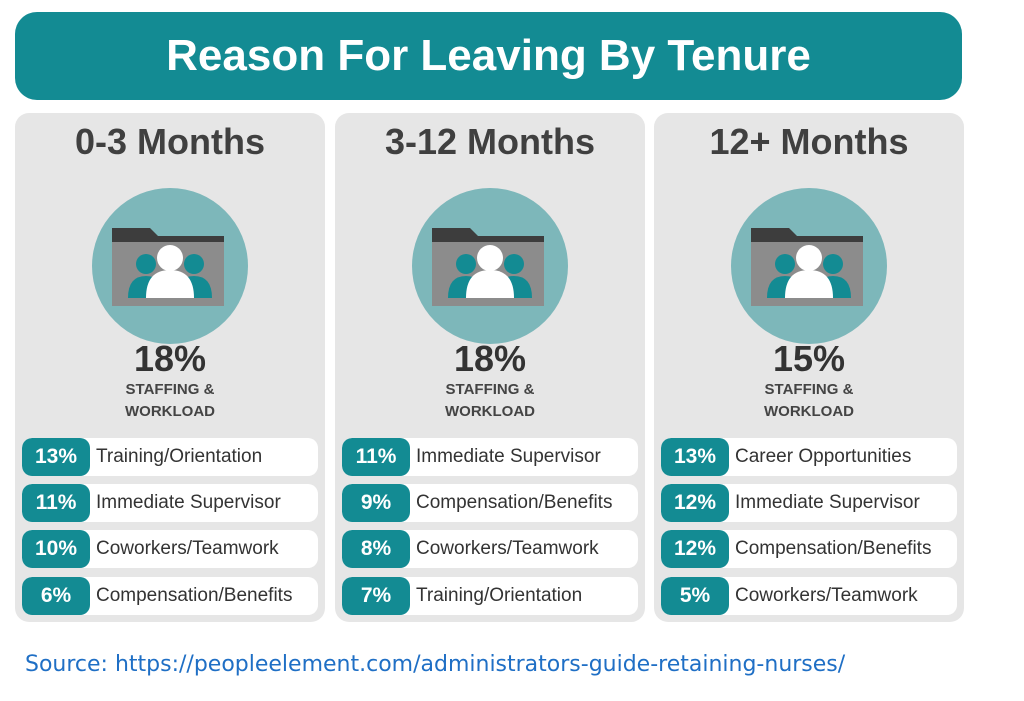 The height and width of the screenshot is (701, 1024). I want to click on reason-percent: 6%, so click(56, 596).